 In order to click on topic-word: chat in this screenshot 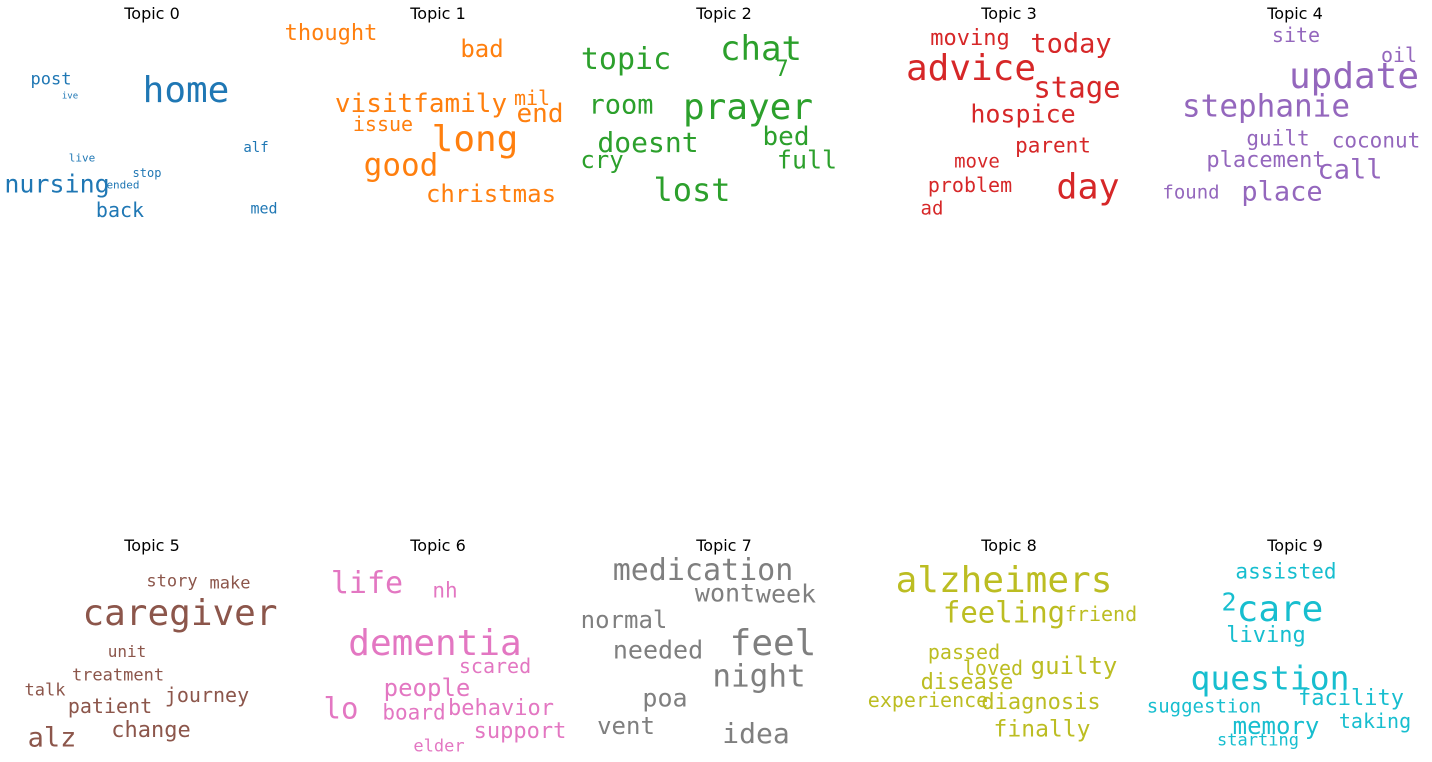, I will do `click(761, 49)`.